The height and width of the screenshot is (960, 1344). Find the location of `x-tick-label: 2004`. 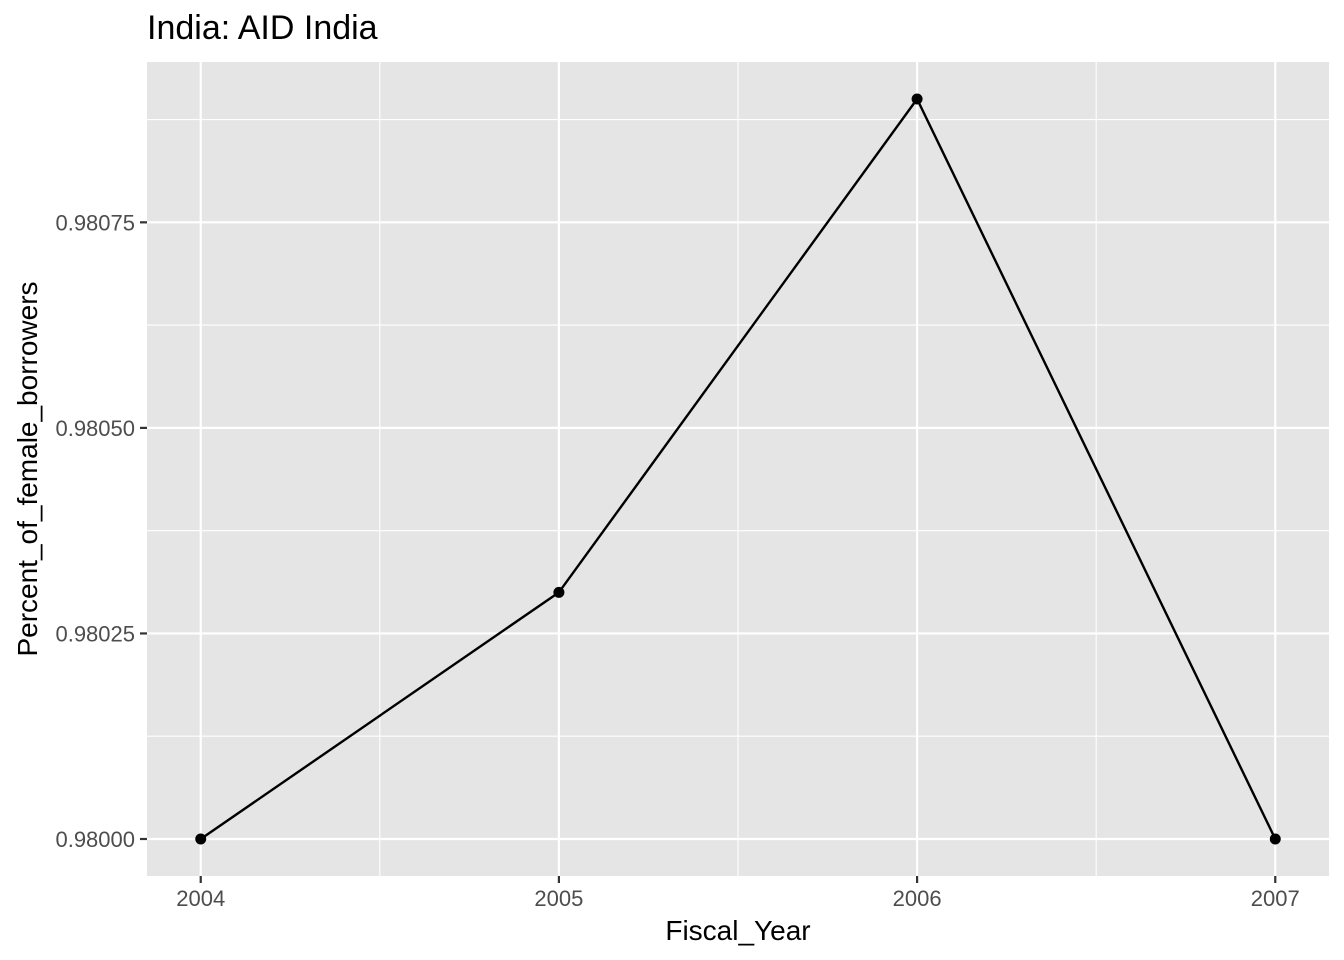

x-tick-label: 2004 is located at coordinates (200, 898).